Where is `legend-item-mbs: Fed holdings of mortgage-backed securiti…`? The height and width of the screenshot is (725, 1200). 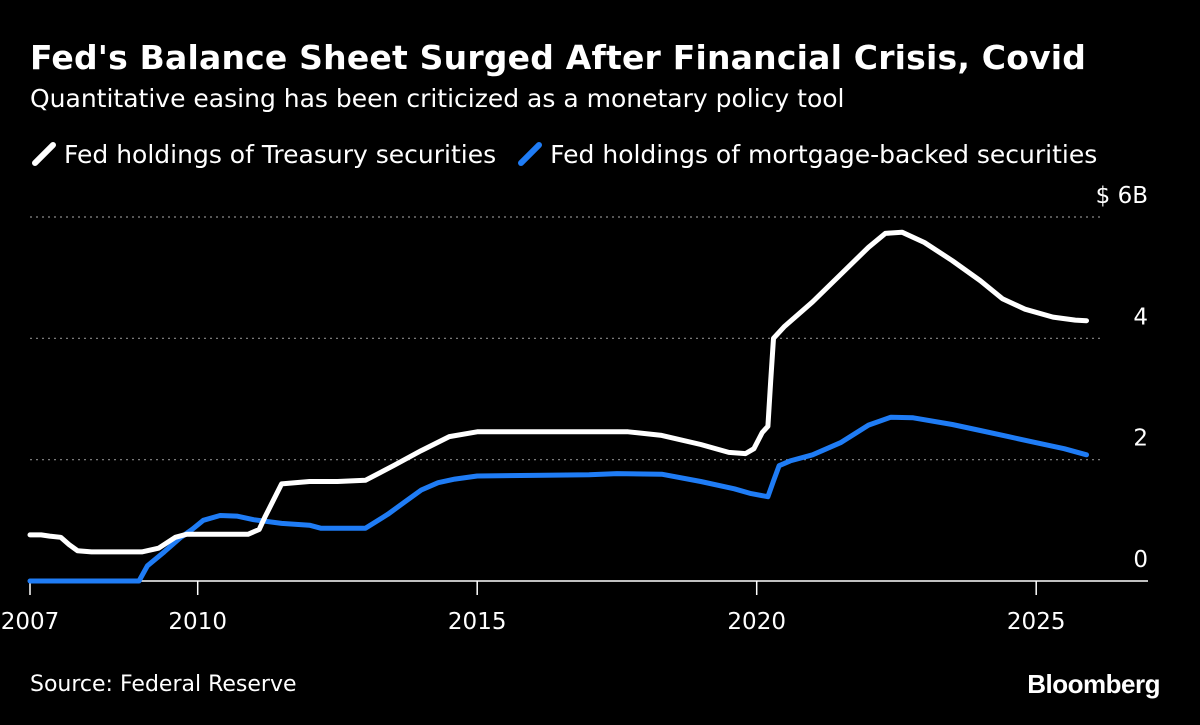
legend-item-mbs: Fed holdings of mortgage-backed securiti… is located at coordinates (806, 154).